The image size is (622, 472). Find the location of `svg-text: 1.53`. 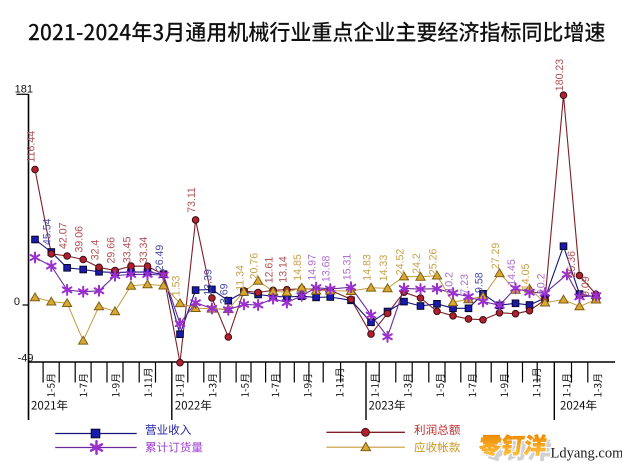

svg-text: 1.53 is located at coordinates (176, 285).